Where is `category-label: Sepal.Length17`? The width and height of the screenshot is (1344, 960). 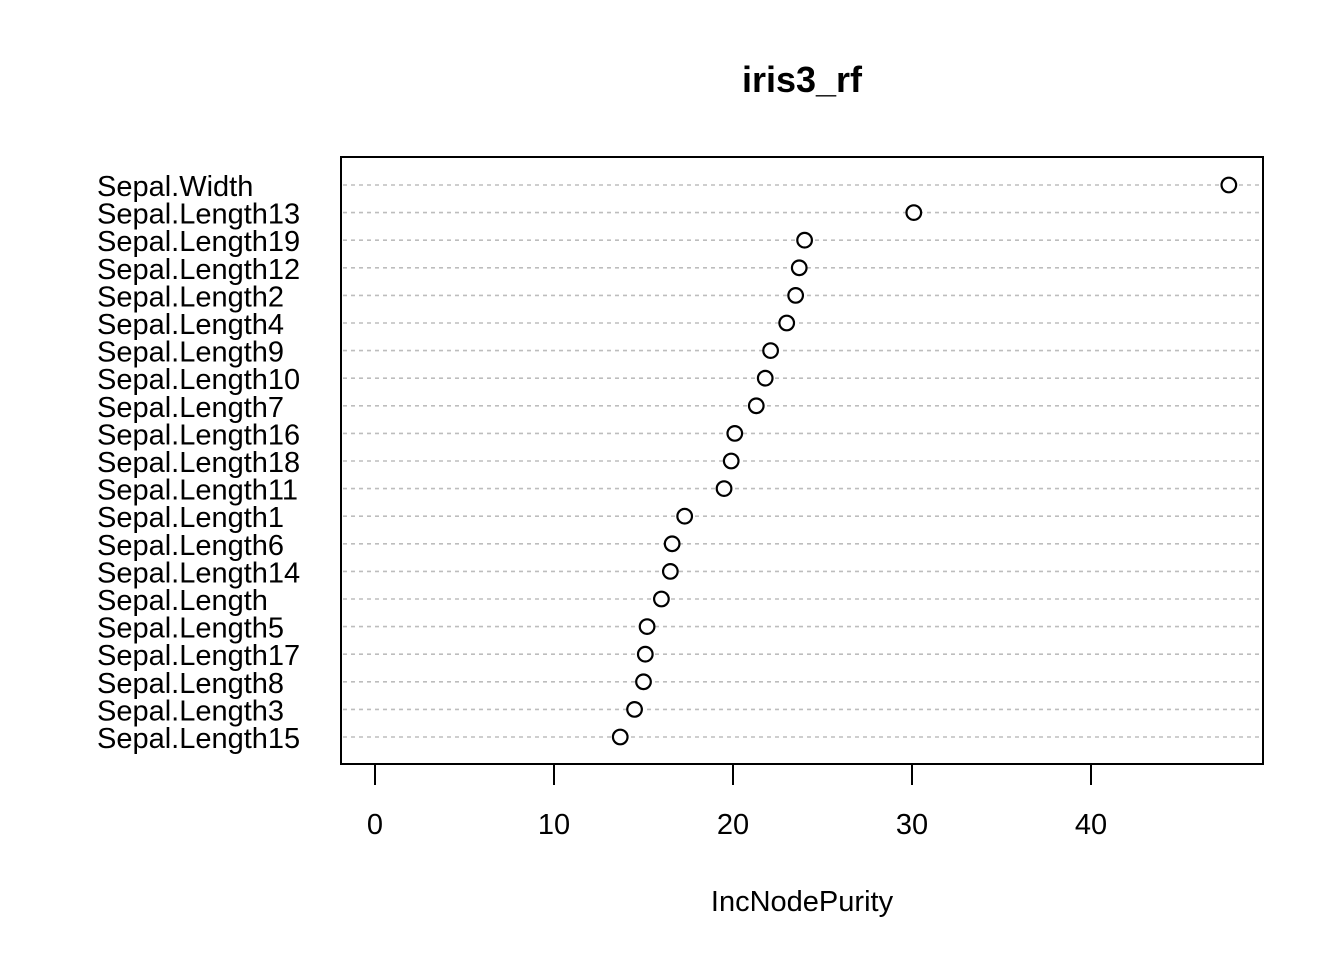 category-label: Sepal.Length17 is located at coordinates (198, 656).